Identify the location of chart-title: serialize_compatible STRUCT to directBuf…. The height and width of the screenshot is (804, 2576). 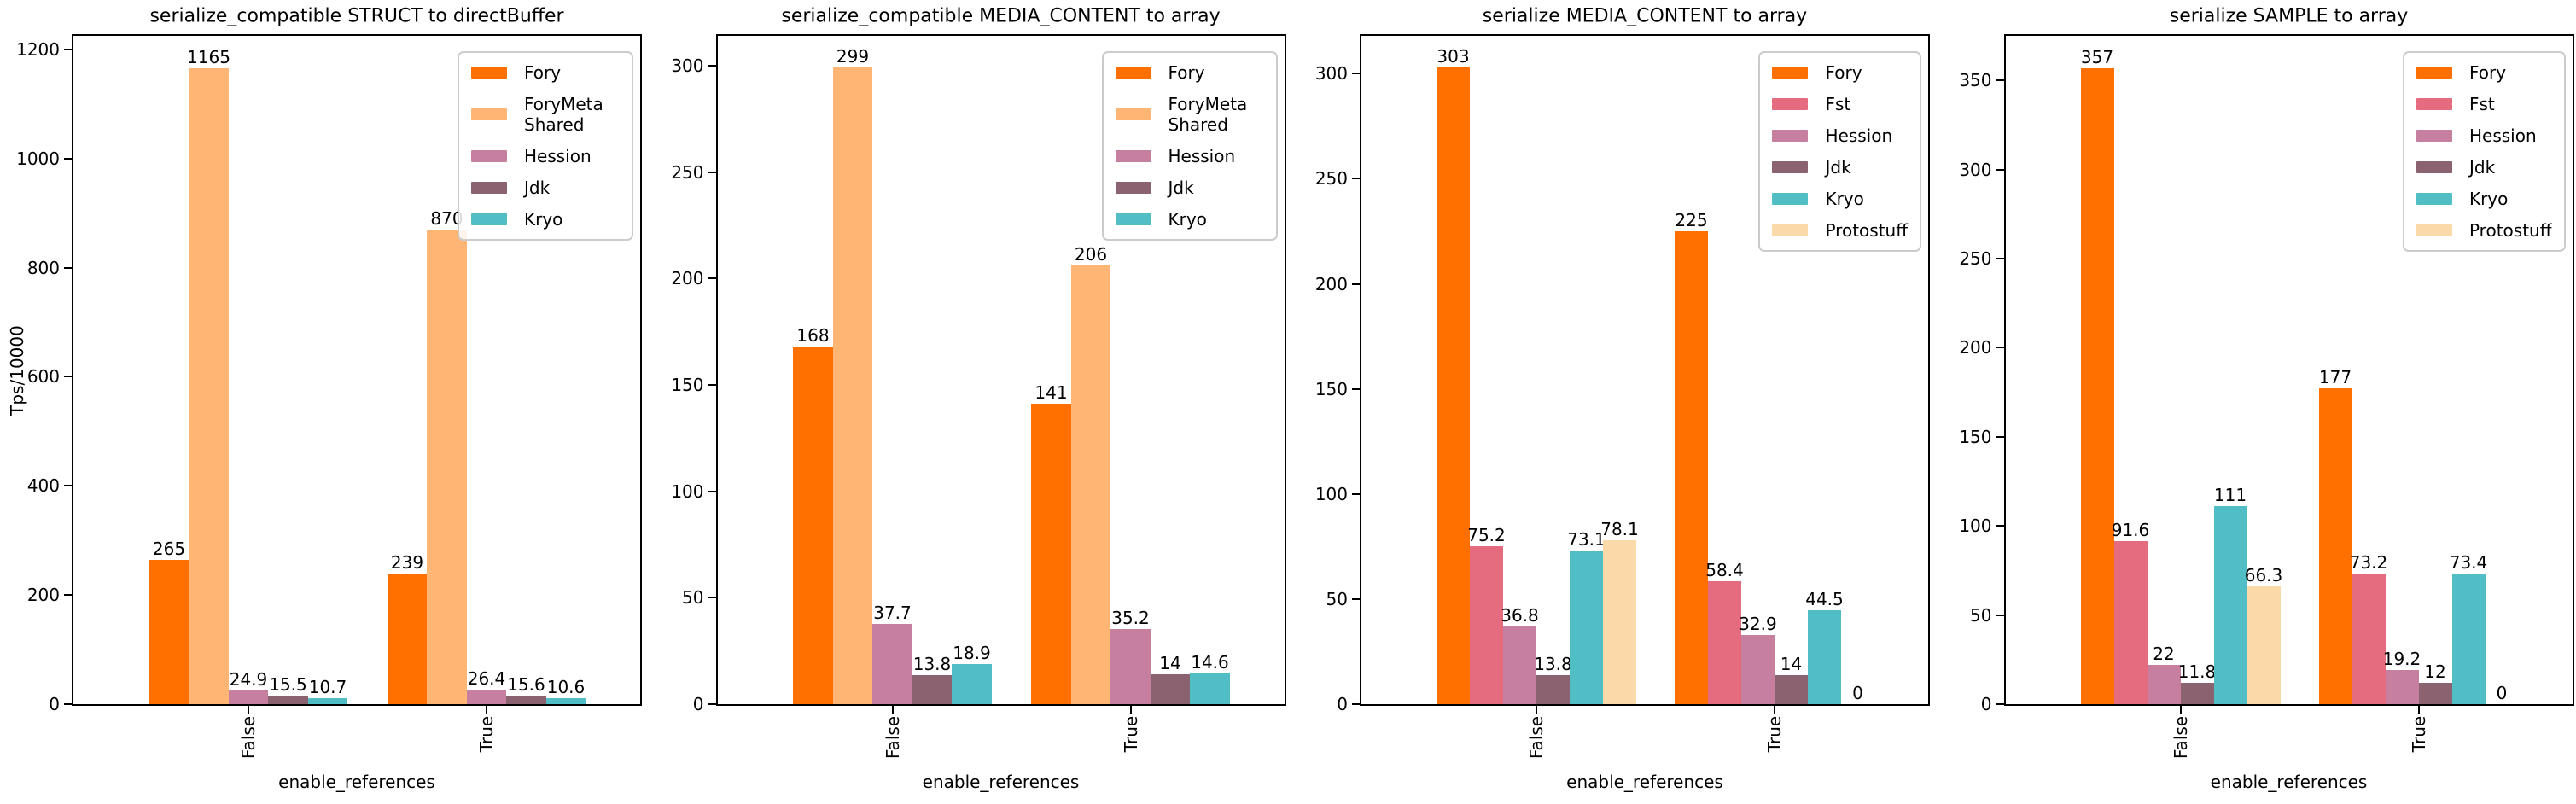
(356, 16).